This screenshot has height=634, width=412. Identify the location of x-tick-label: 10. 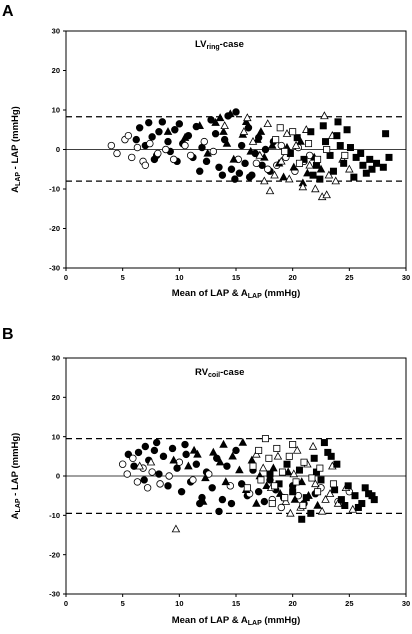
(179, 603).